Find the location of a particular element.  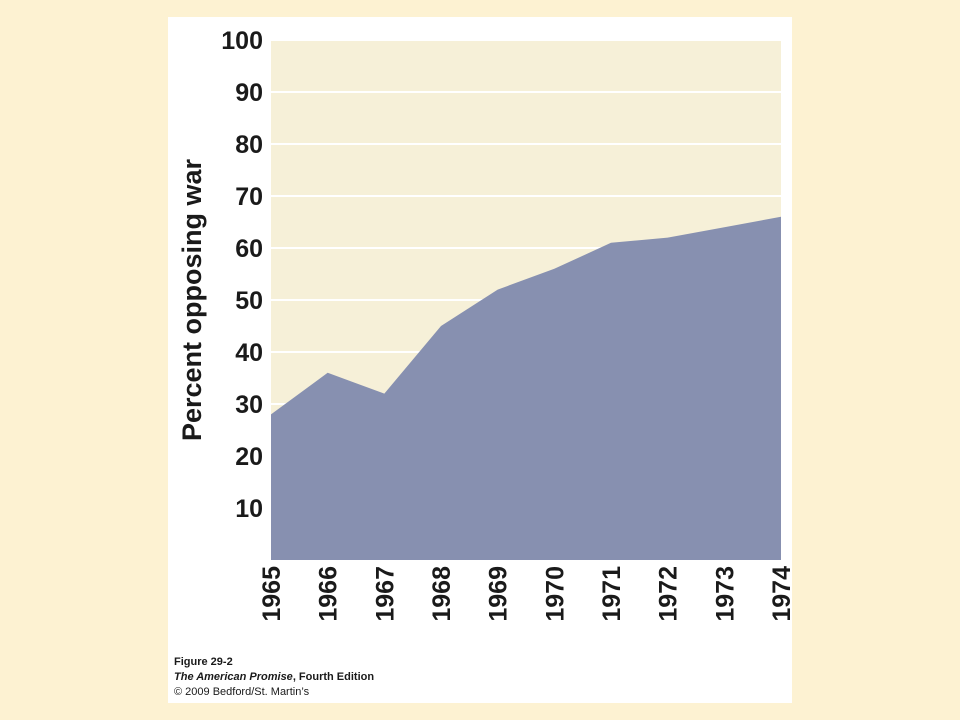

y-axis-title: Percent opposing war is located at coordinates (192, 299).